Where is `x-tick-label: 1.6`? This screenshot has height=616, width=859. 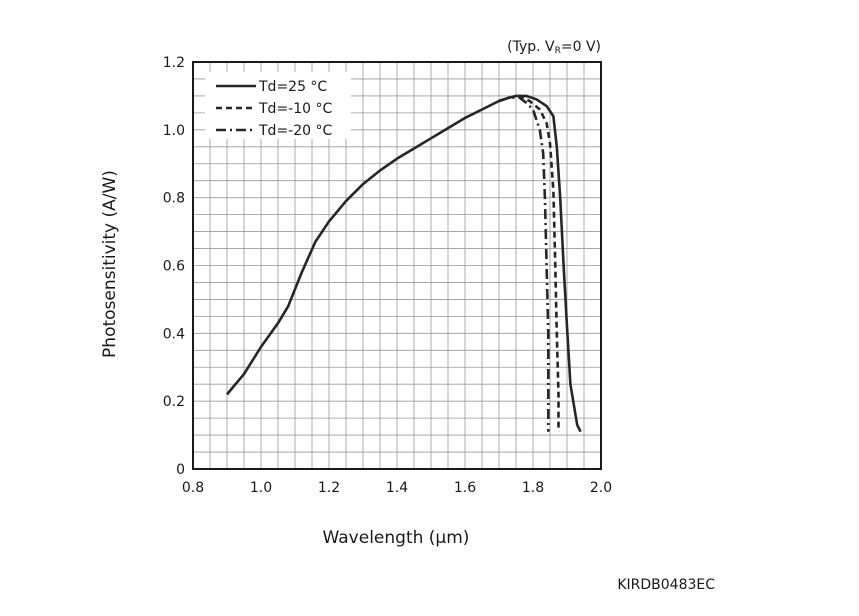 x-tick-label: 1.6 is located at coordinates (465, 488).